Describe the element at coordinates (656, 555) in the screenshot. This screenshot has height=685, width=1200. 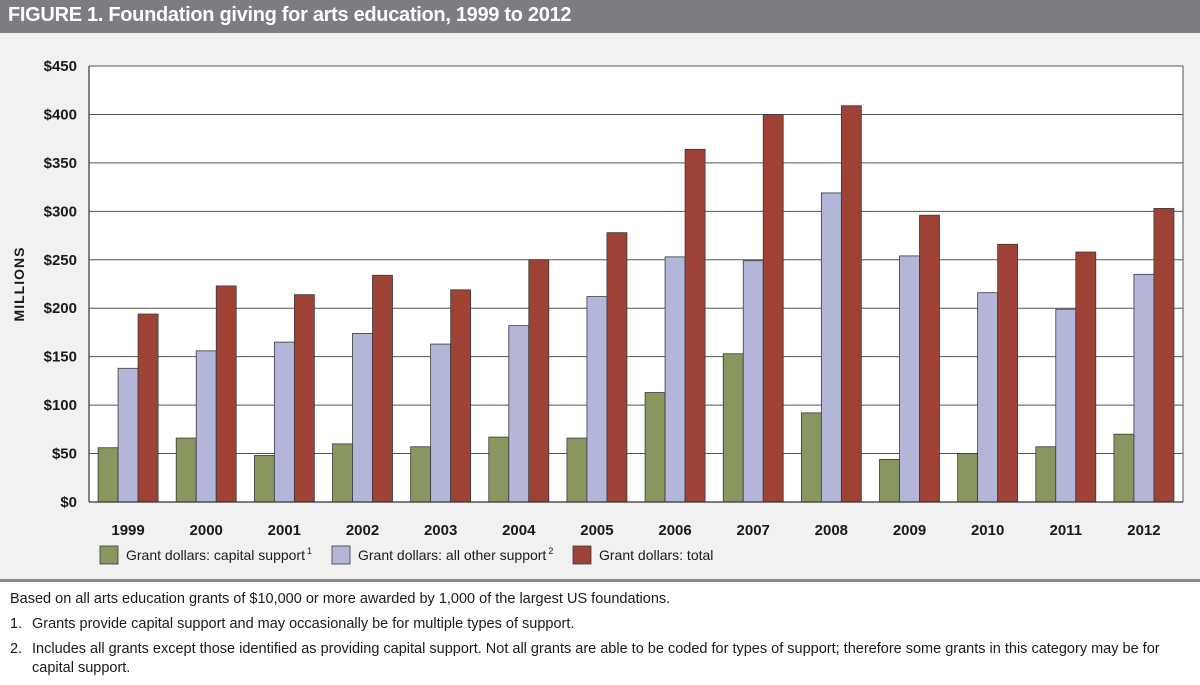
I see `legend-label-2: Grant dollars: total` at that location.